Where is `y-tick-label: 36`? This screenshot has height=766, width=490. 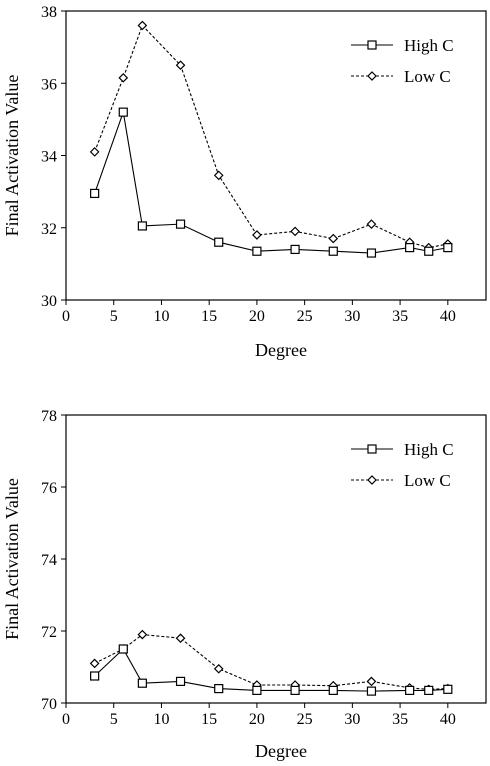 y-tick-label: 36 is located at coordinates (49, 84).